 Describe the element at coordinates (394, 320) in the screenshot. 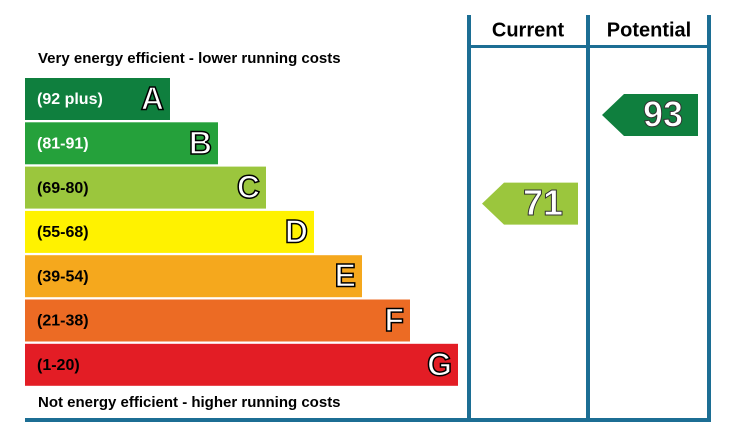

I see `band-letter: F` at that location.